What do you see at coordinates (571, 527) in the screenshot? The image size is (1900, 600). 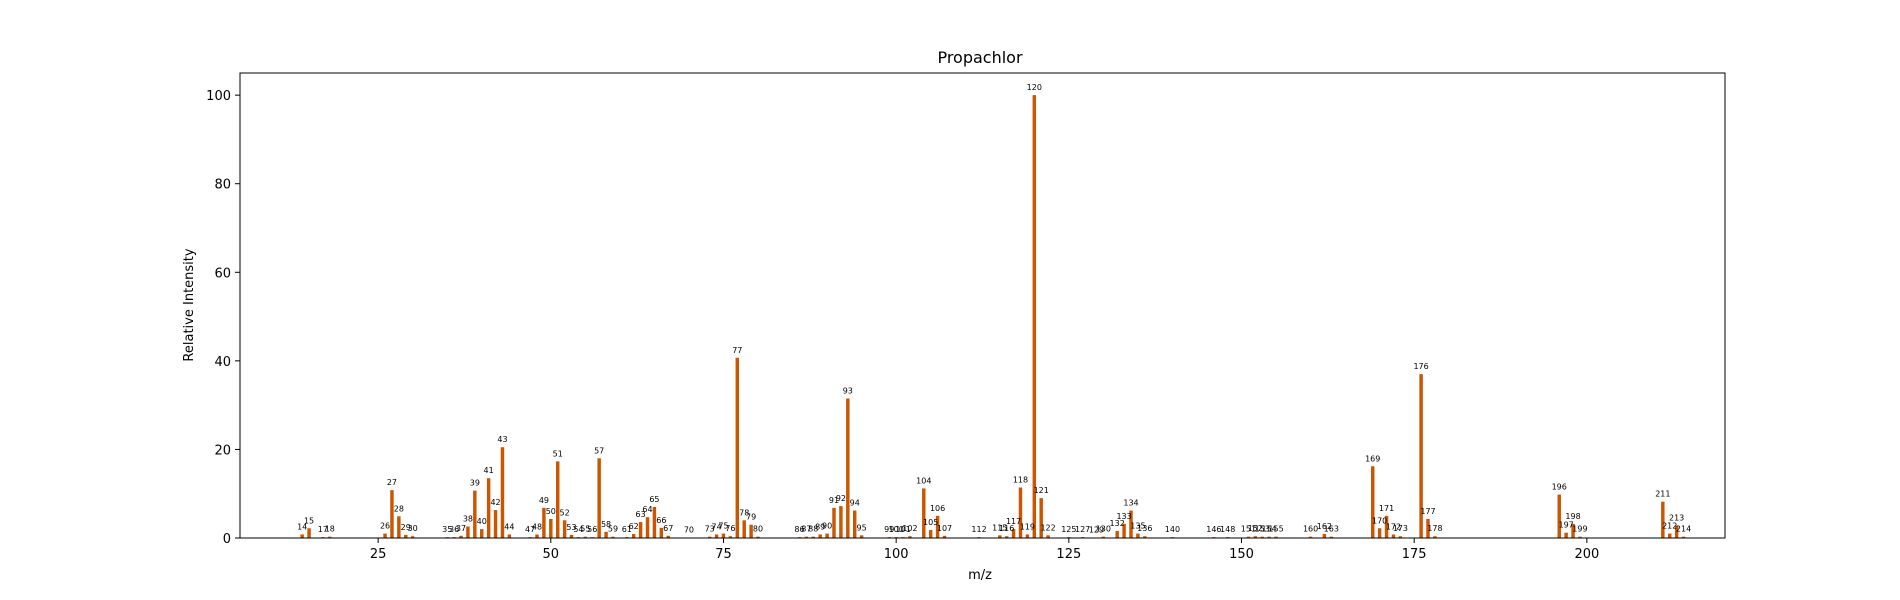 I see `peak-label-mz-53: 53` at bounding box center [571, 527].